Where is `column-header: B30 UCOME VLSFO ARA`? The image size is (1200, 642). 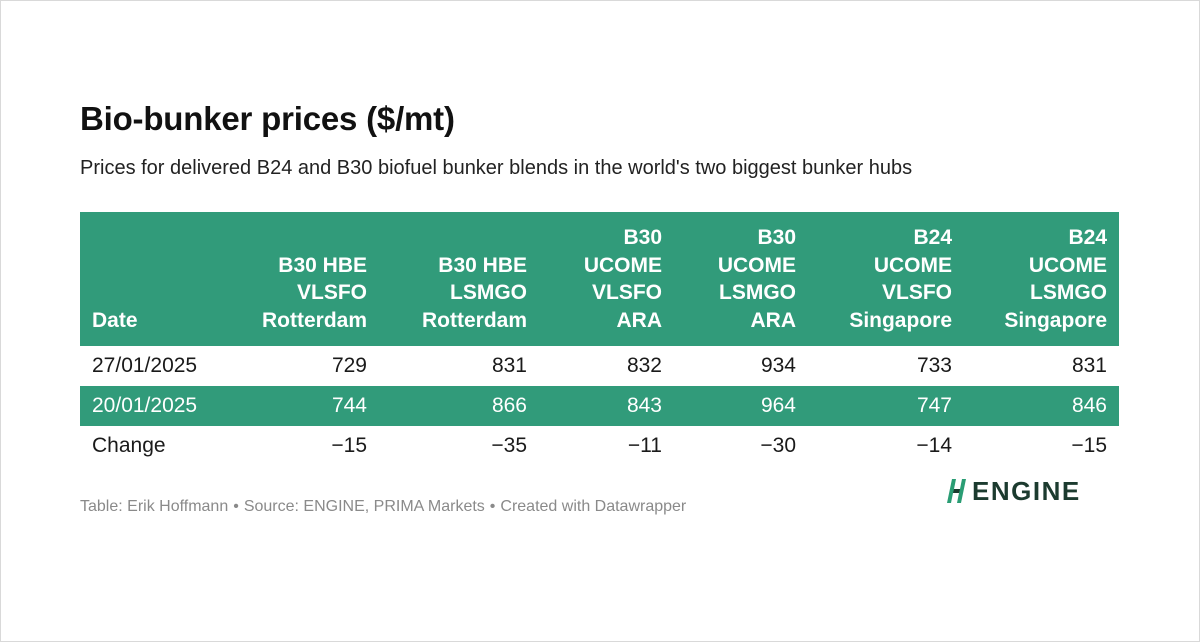
column-header: B30 UCOME VLSFO ARA is located at coordinates (606, 279).